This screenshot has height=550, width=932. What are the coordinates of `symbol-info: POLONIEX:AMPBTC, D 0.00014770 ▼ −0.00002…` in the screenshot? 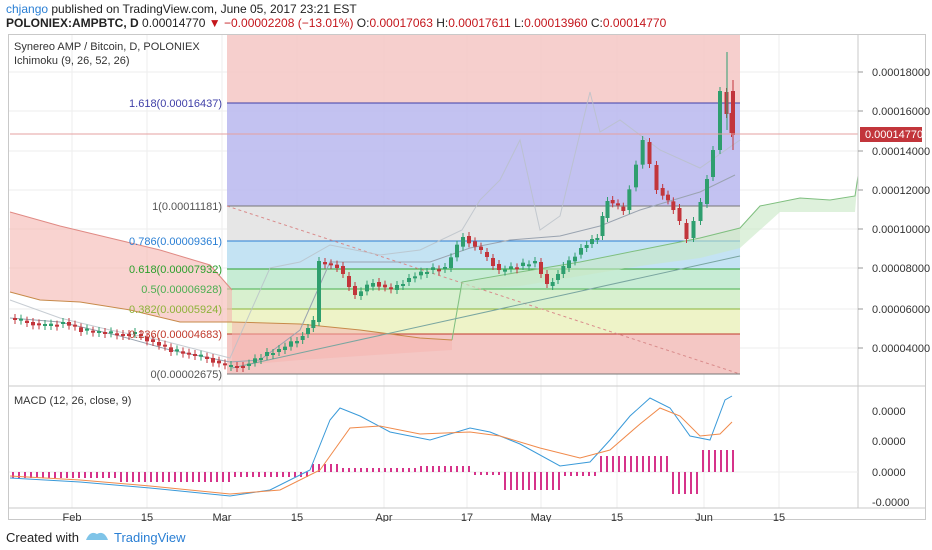 It's located at (336, 23).